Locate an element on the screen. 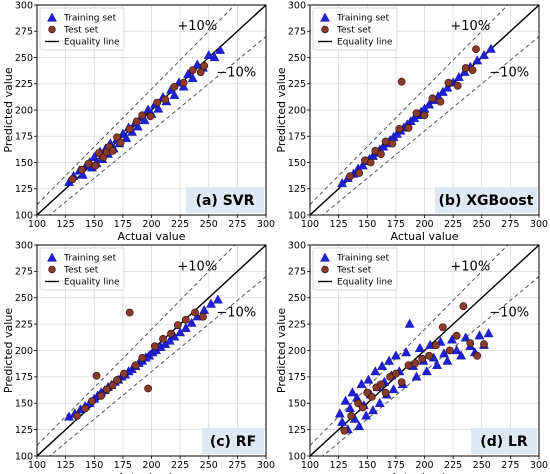 Image resolution: width=550 pixels, height=474 pixels. legend-training-marker is located at coordinates (325, 257).